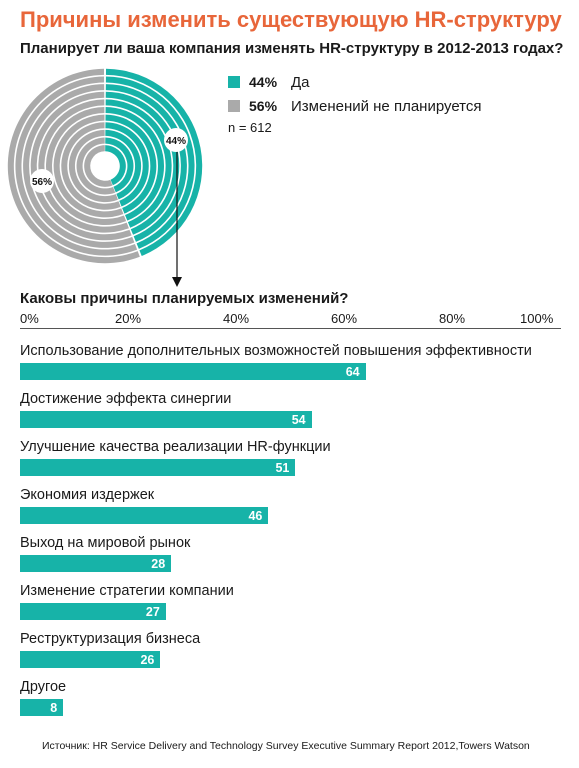 Image resolution: width=579 pixels, height=768 pixels. I want to click on legend-item-no: 56% Изменений не планируется, so click(355, 106).